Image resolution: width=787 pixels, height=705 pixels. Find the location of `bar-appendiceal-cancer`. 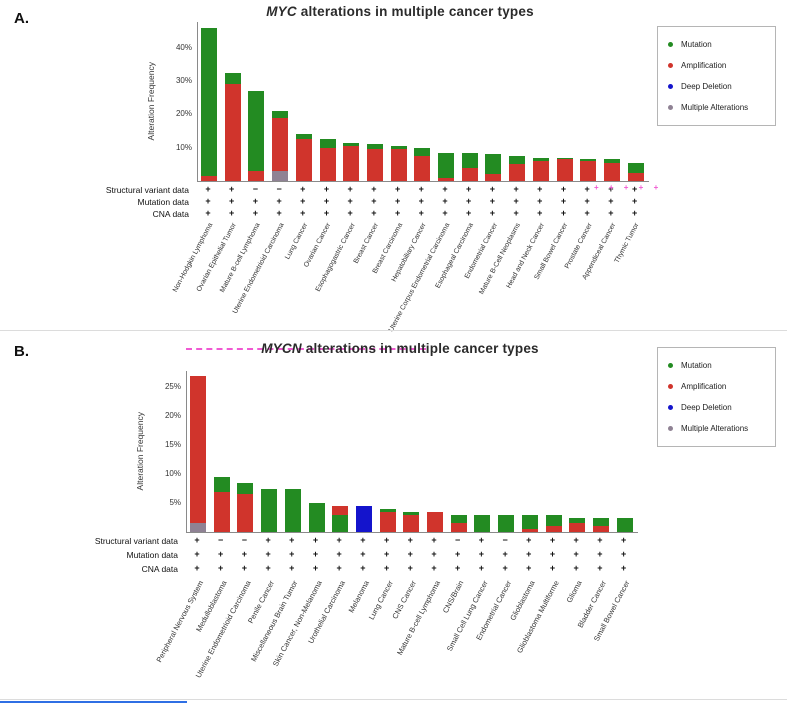

bar-appendiceal-cancer is located at coordinates (611, 170).